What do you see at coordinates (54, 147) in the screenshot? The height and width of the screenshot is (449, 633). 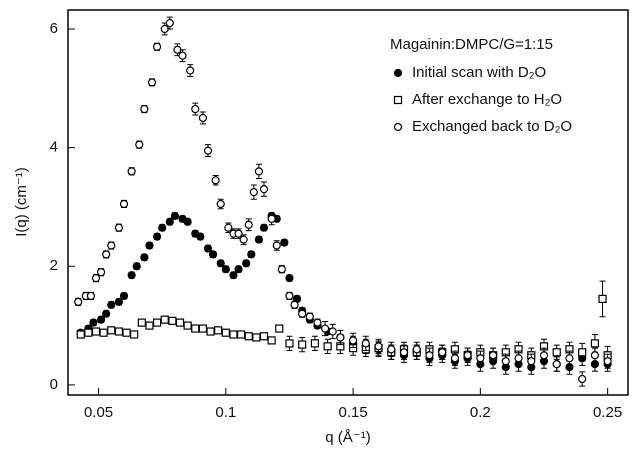 I see `y-tick-label: 4` at bounding box center [54, 147].